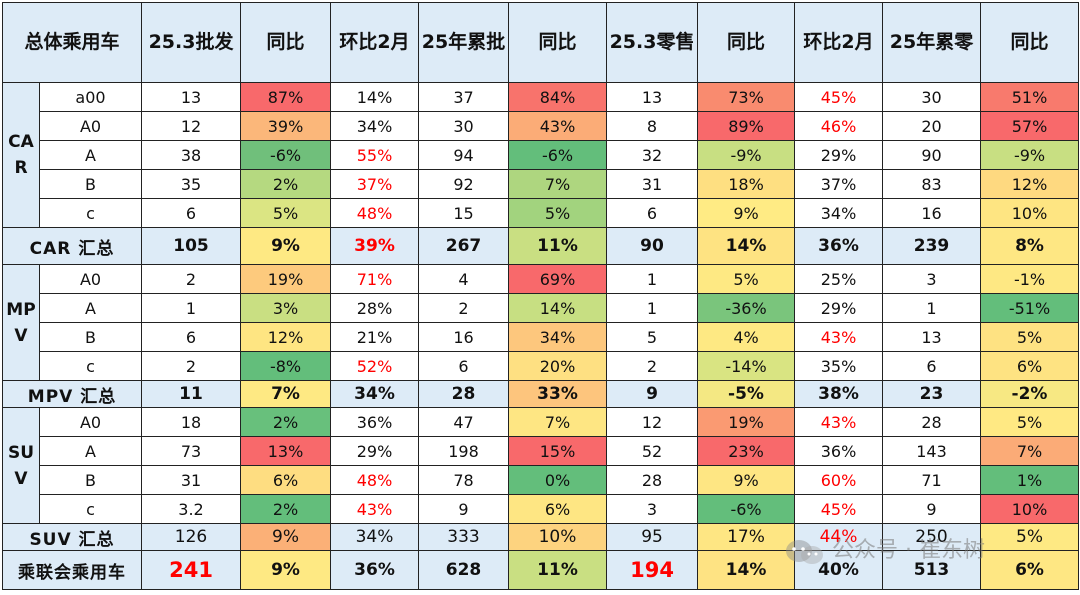 The width and height of the screenshot is (1080, 595). What do you see at coordinates (652, 451) in the screenshot?
I see `cell-value: 52` at bounding box center [652, 451].